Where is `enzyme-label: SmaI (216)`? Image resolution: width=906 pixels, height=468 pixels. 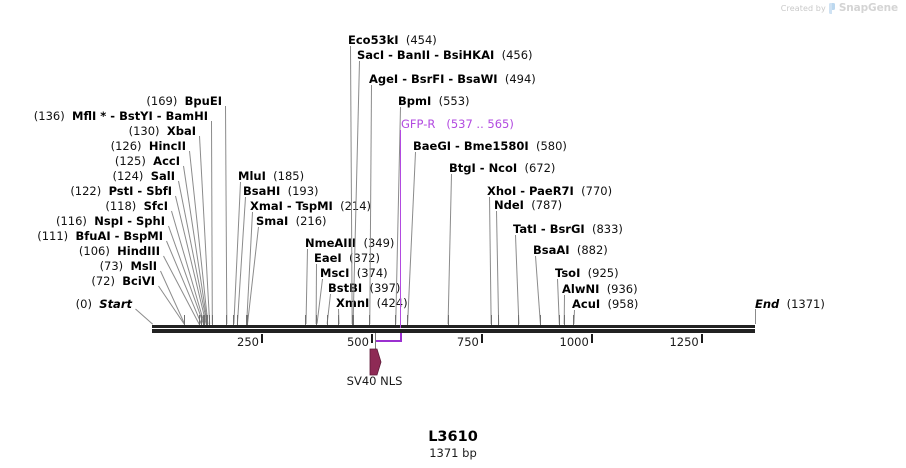 enzyme-label: SmaI (216) is located at coordinates (291, 221).